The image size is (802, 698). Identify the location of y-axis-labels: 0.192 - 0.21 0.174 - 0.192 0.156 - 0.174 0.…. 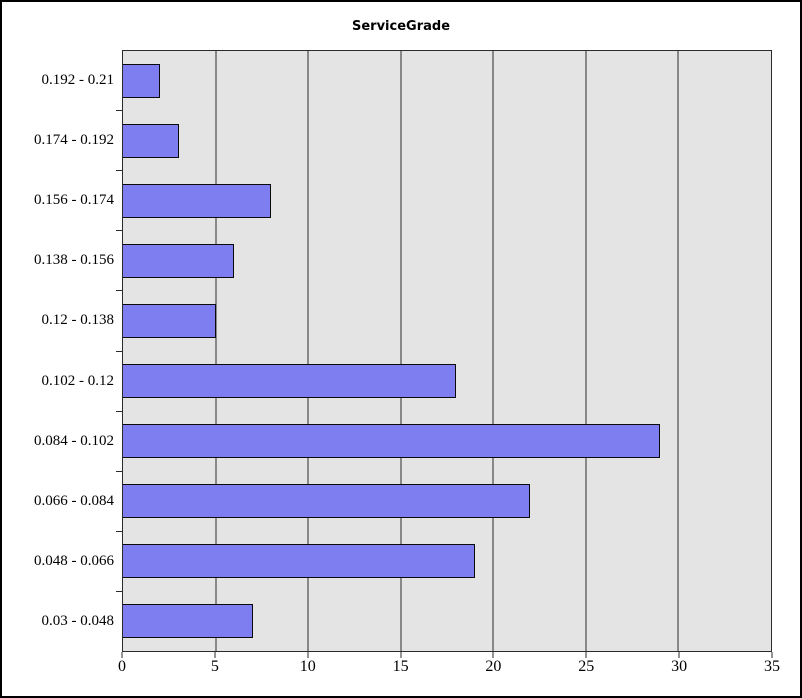
(58, 351).